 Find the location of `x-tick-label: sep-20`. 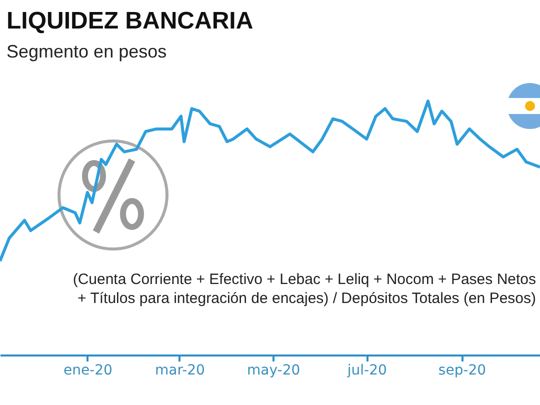

x-tick-label: sep-20 is located at coordinates (462, 370).